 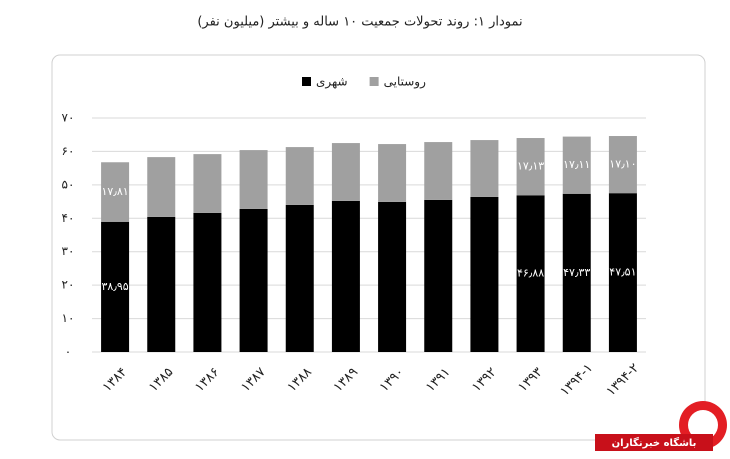 What do you see at coordinates (332, 82) in the screenshot?
I see `legend-label: شهری` at bounding box center [332, 82].